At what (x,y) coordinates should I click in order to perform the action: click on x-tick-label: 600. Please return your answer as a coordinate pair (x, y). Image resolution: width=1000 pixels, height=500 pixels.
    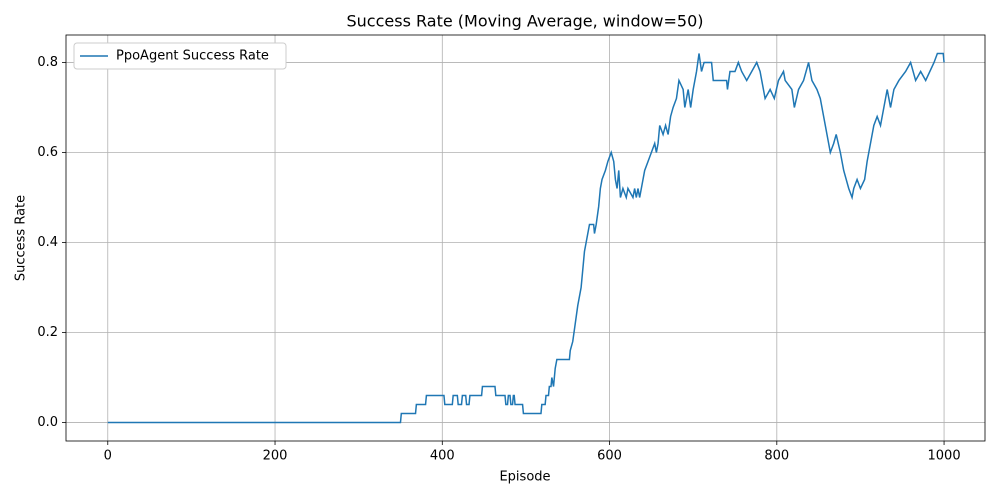
    Looking at the image, I should click on (609, 456).